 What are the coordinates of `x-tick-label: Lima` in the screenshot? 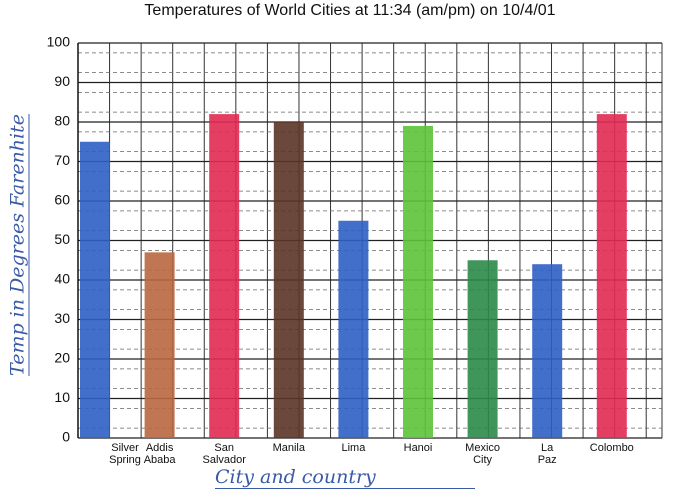 It's located at (353, 448).